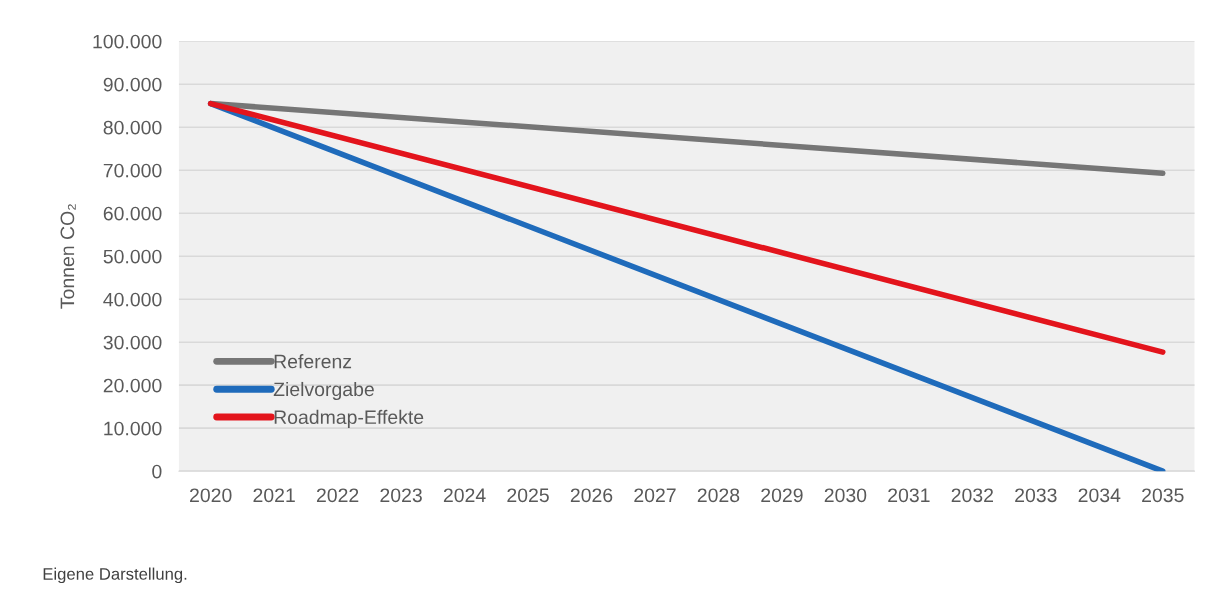 This screenshot has width=1209, height=589. I want to click on y-tick-label: 40.000, so click(132, 299).